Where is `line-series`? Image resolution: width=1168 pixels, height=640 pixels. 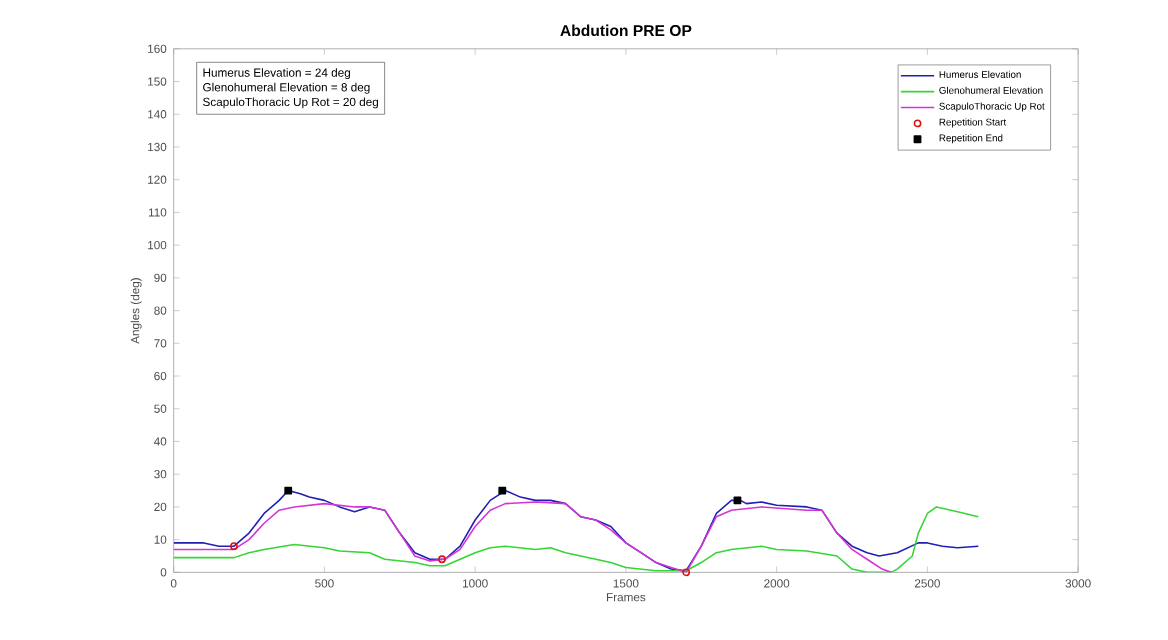
line-series is located at coordinates (576, 538).